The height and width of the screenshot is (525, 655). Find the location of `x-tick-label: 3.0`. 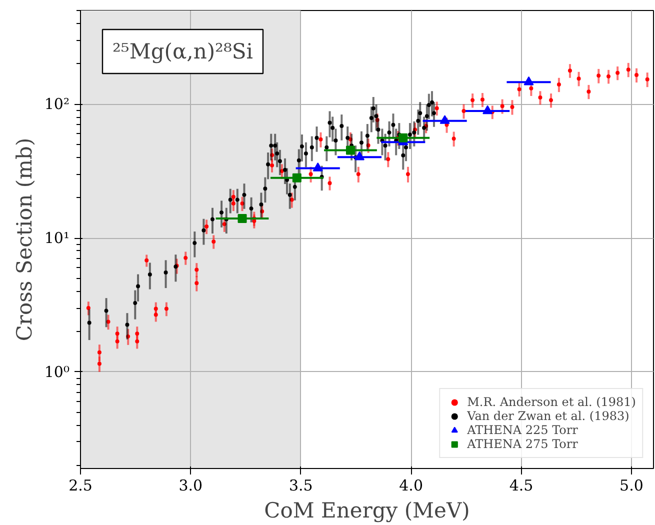

x-tick-label: 3.0 is located at coordinates (190, 485).